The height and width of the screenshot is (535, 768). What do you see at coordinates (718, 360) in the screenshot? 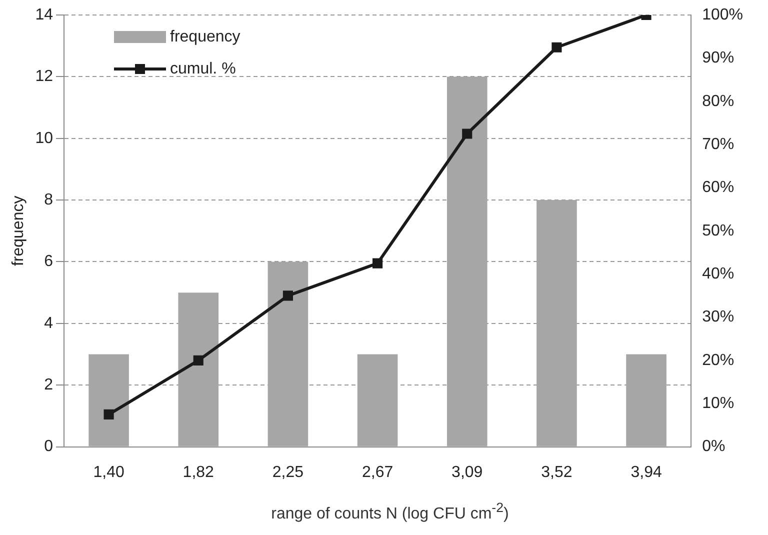
I see `y2-tick-label: 20%` at bounding box center [718, 360].